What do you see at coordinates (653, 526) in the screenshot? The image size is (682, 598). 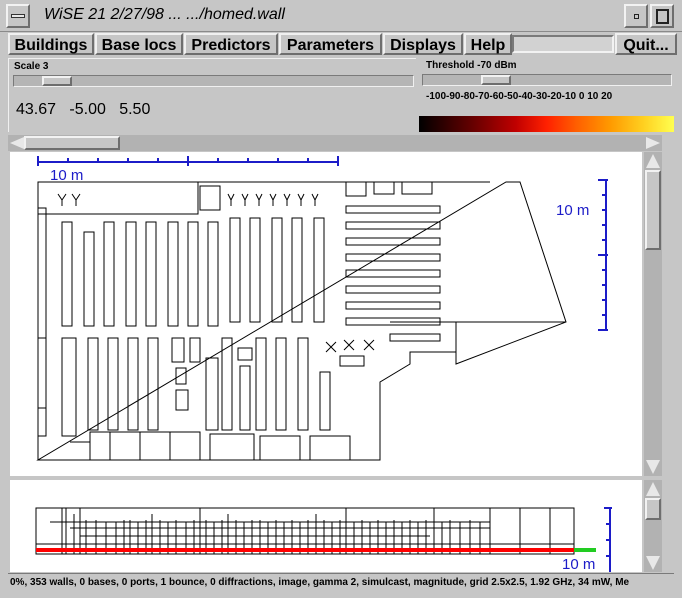 I see `profile-vertical-scrollbar` at bounding box center [653, 526].